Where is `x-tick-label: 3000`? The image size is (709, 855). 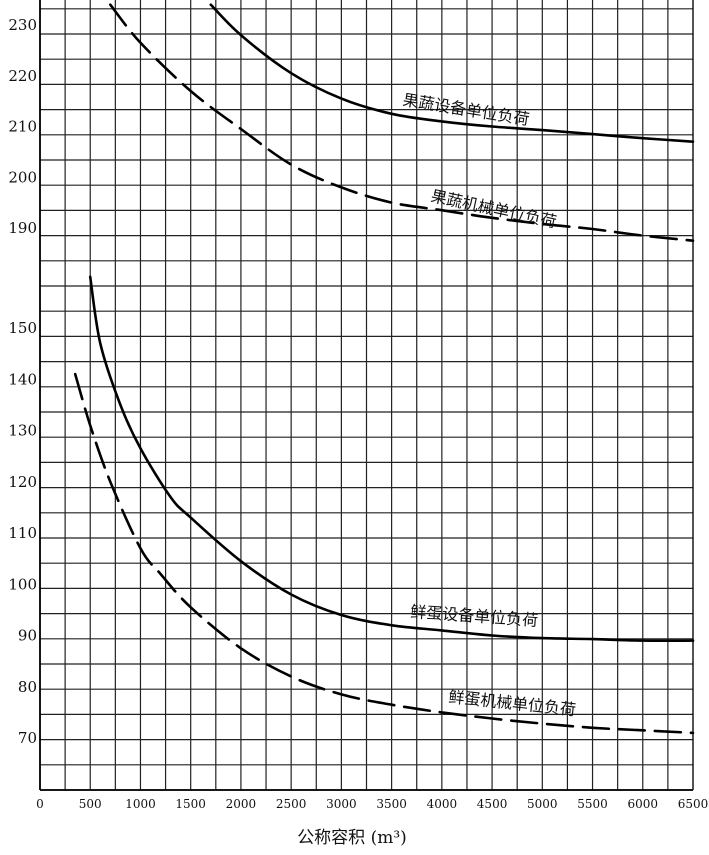 x-tick-label: 3000 is located at coordinates (341, 804).